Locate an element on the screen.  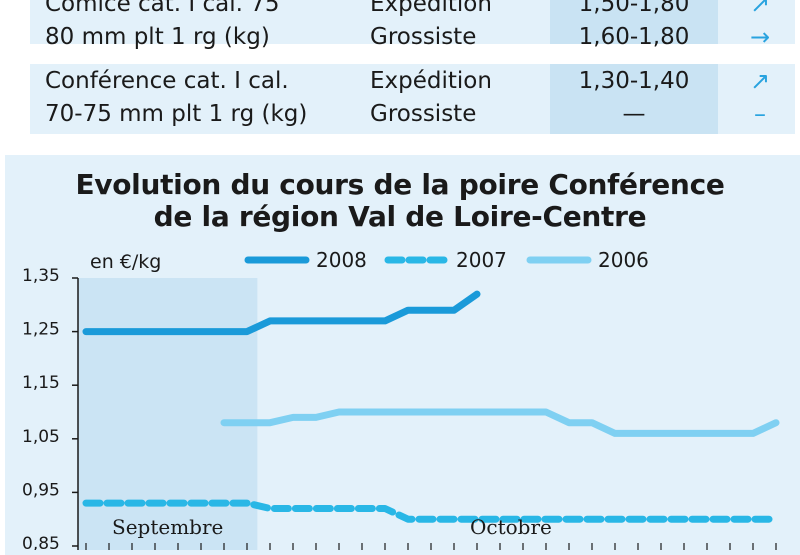
product-line-1: Conférence cat. I cal. is located at coordinates (167, 81).